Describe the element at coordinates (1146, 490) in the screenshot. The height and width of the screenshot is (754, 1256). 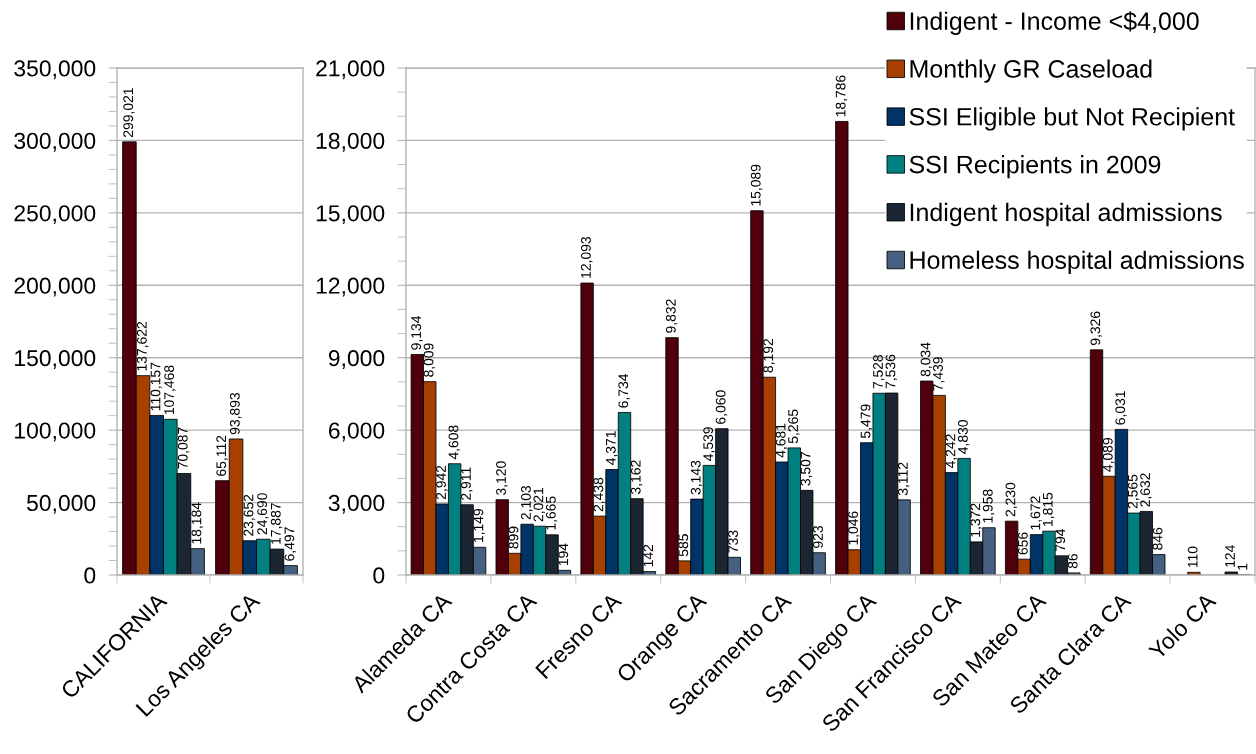
I see `data-label: 2,632` at that location.